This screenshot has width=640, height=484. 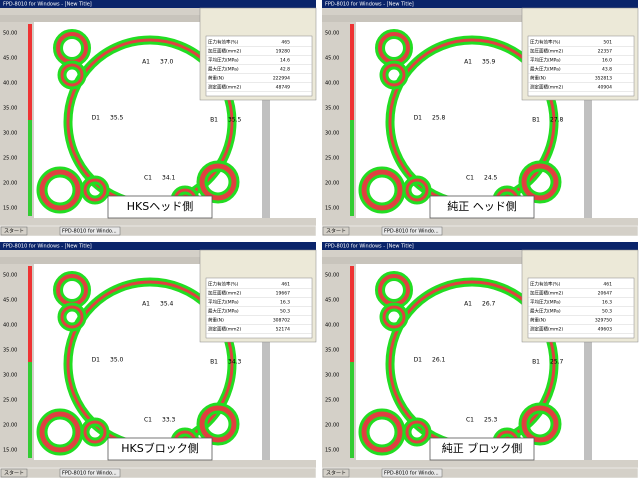 I want to click on table-value: 16.3, so click(x=285, y=303).